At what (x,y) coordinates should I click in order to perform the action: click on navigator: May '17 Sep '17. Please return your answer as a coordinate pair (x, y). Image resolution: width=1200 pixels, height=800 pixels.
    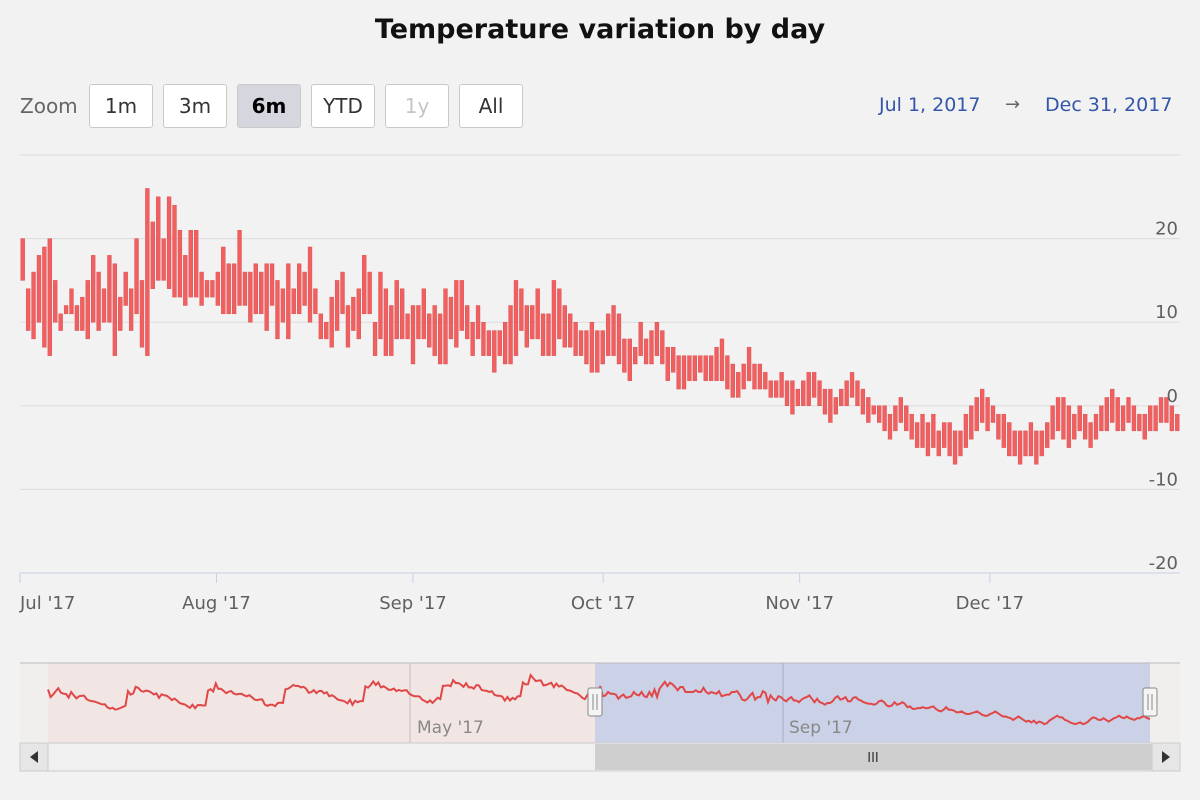
    Looking at the image, I should click on (600, 702).